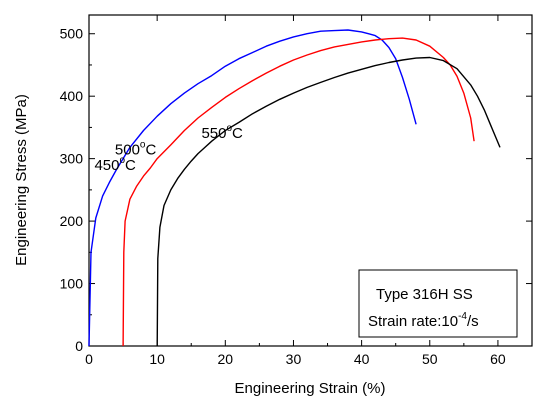 This screenshot has width=550, height=404. I want to click on x-tick-label: 20, so click(226, 359).